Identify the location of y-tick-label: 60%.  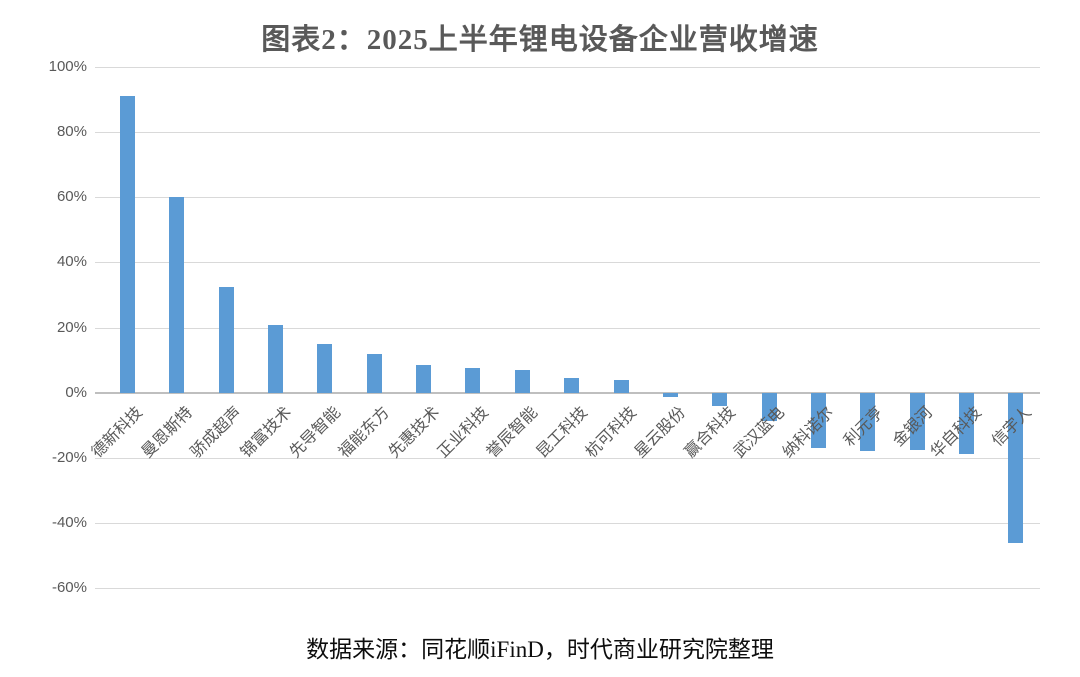
(71, 197).